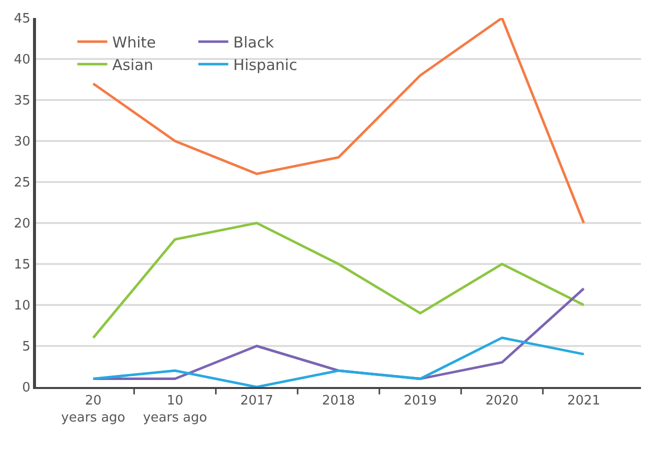  I want to click on y-tick-label: 20, so click(22, 224).